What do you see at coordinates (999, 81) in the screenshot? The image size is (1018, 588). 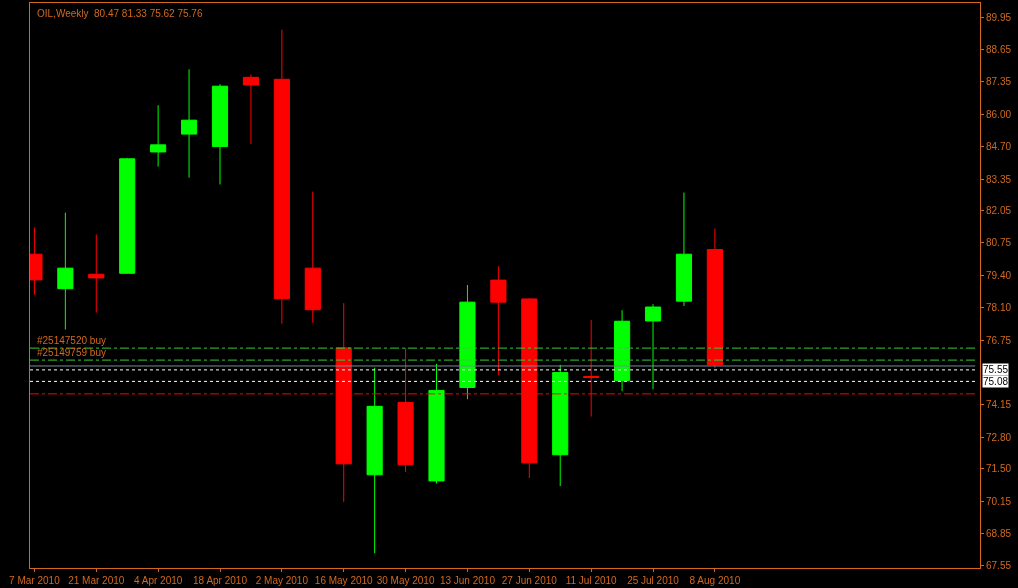 I see `y-tick-label: 87.35` at bounding box center [999, 81].